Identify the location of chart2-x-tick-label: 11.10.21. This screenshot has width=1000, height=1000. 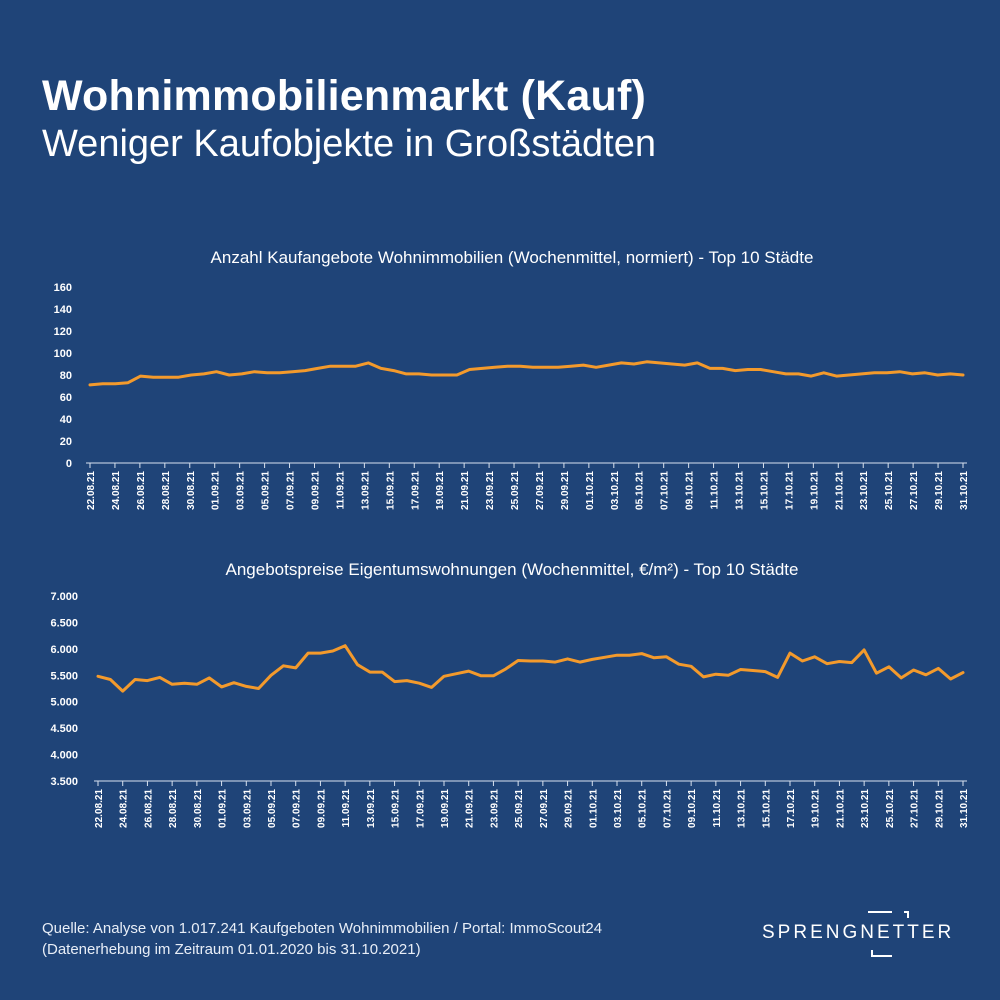
(717, 808).